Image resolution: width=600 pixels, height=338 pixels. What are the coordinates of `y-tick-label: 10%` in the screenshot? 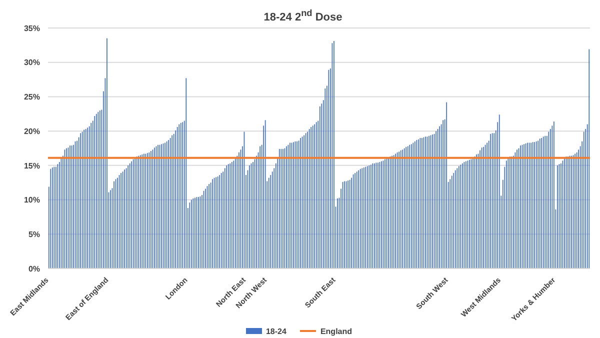 It's located at (32, 200).